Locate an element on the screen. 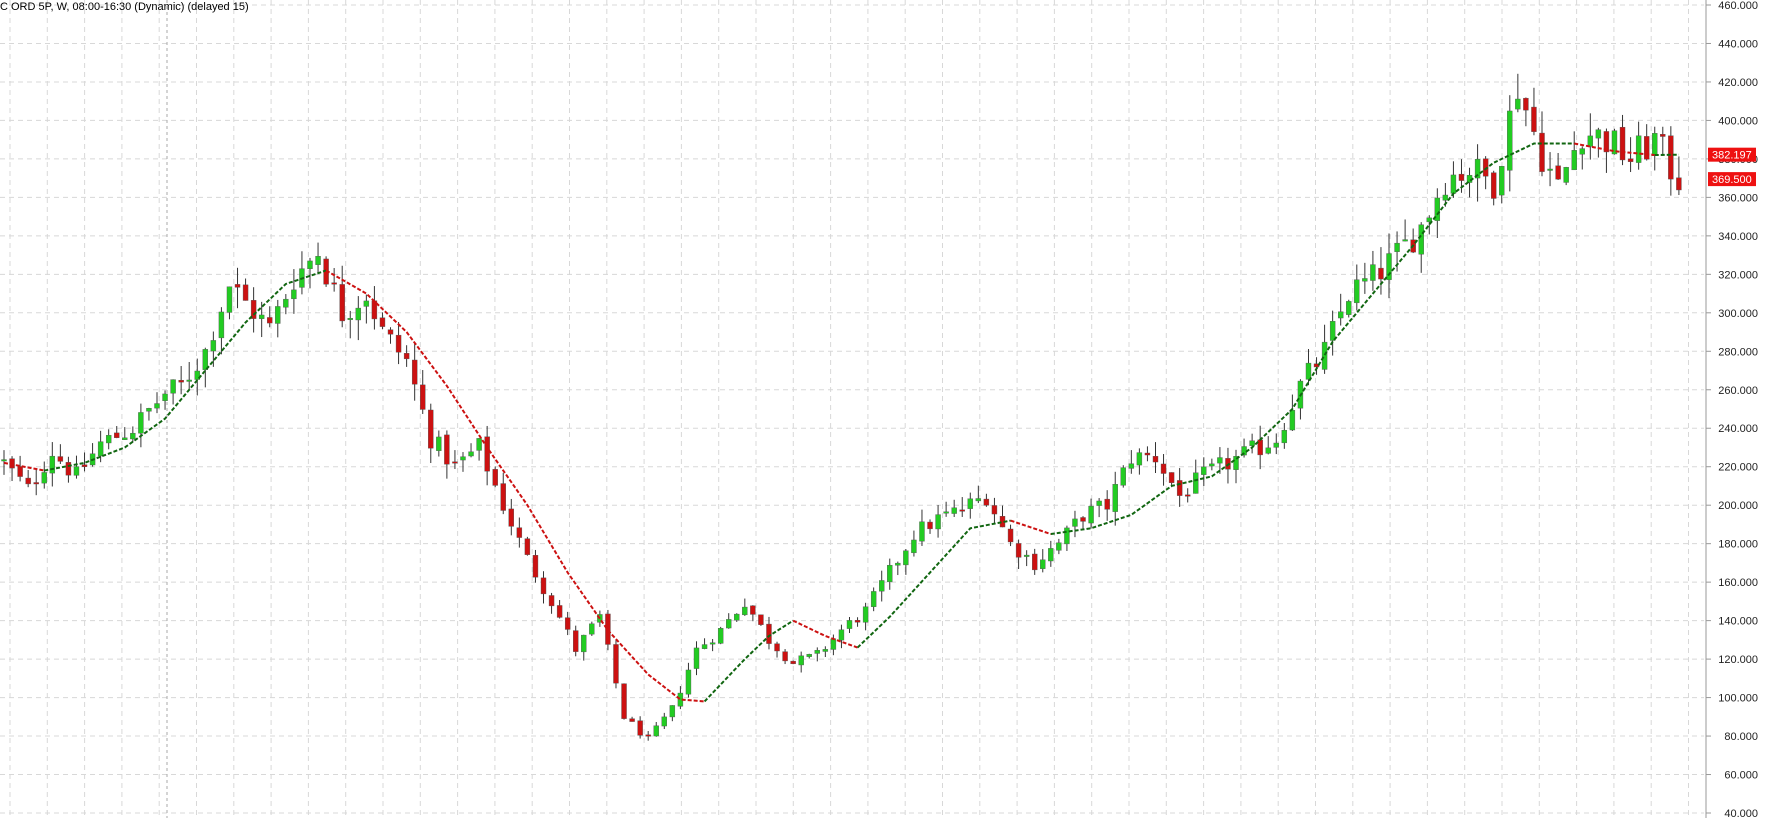 This screenshot has height=818, width=1767. price-tag: 382.197 is located at coordinates (1732, 154).